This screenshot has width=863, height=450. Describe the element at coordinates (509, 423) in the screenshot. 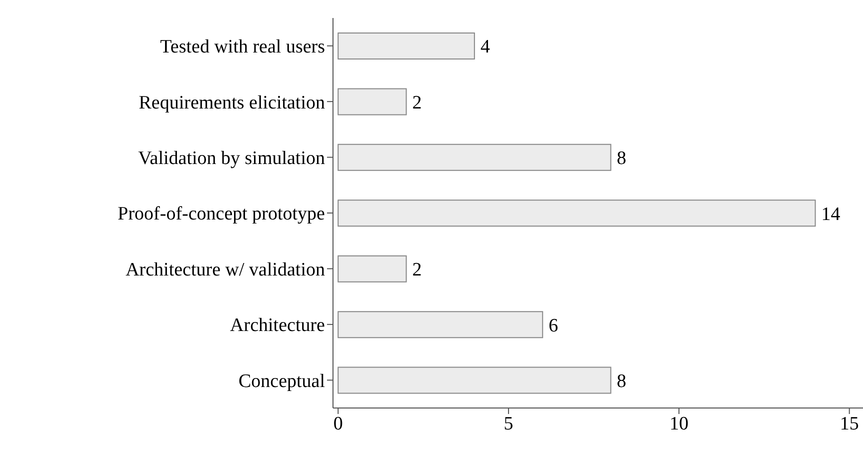

I see `x-tick-label: 5` at that location.